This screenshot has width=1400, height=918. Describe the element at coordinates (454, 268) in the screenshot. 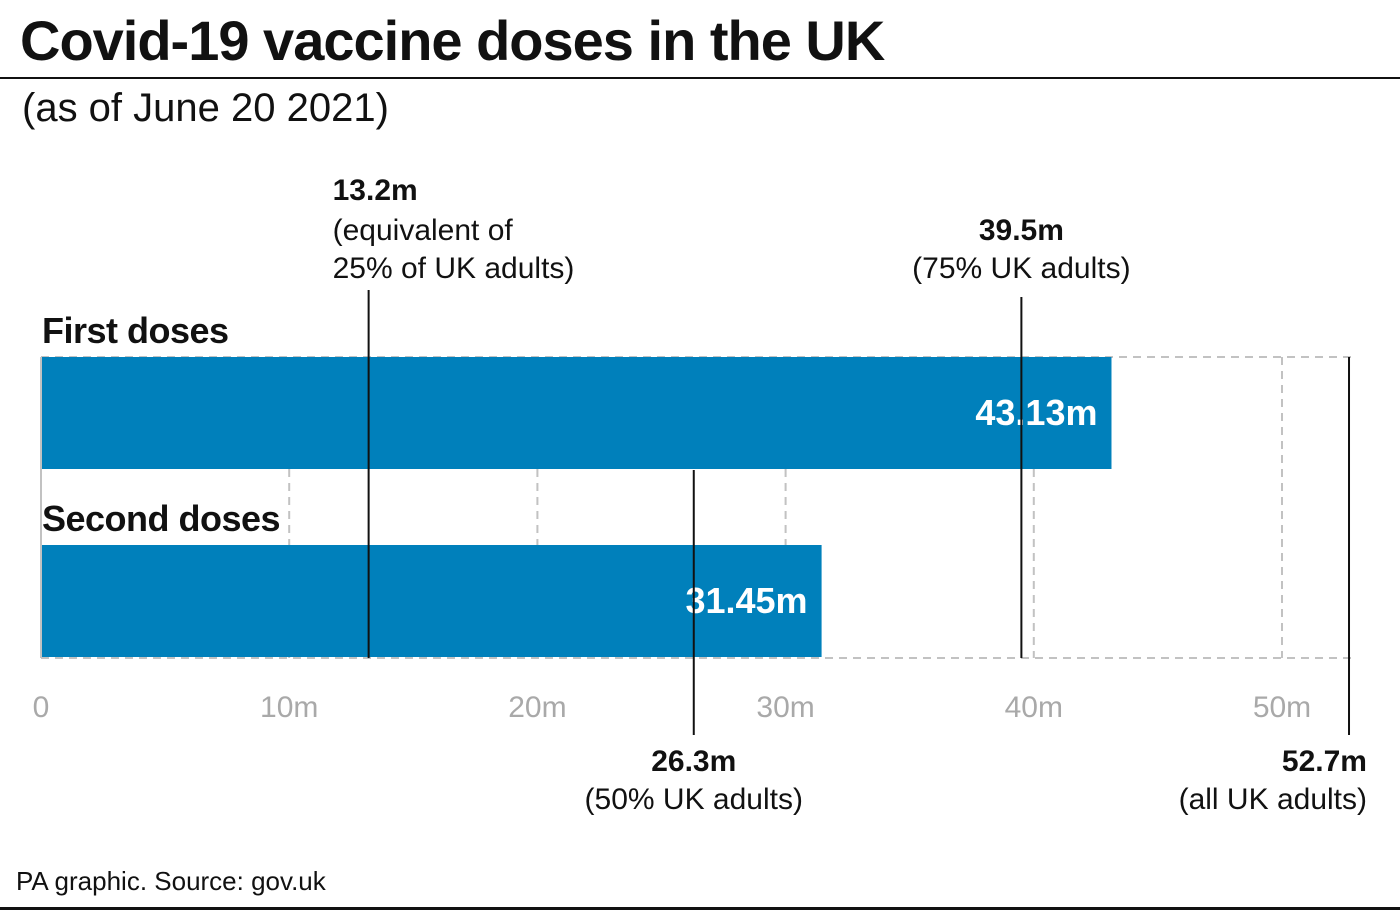

I see `reference-note-1-2: 25% of UK adults)` at that location.